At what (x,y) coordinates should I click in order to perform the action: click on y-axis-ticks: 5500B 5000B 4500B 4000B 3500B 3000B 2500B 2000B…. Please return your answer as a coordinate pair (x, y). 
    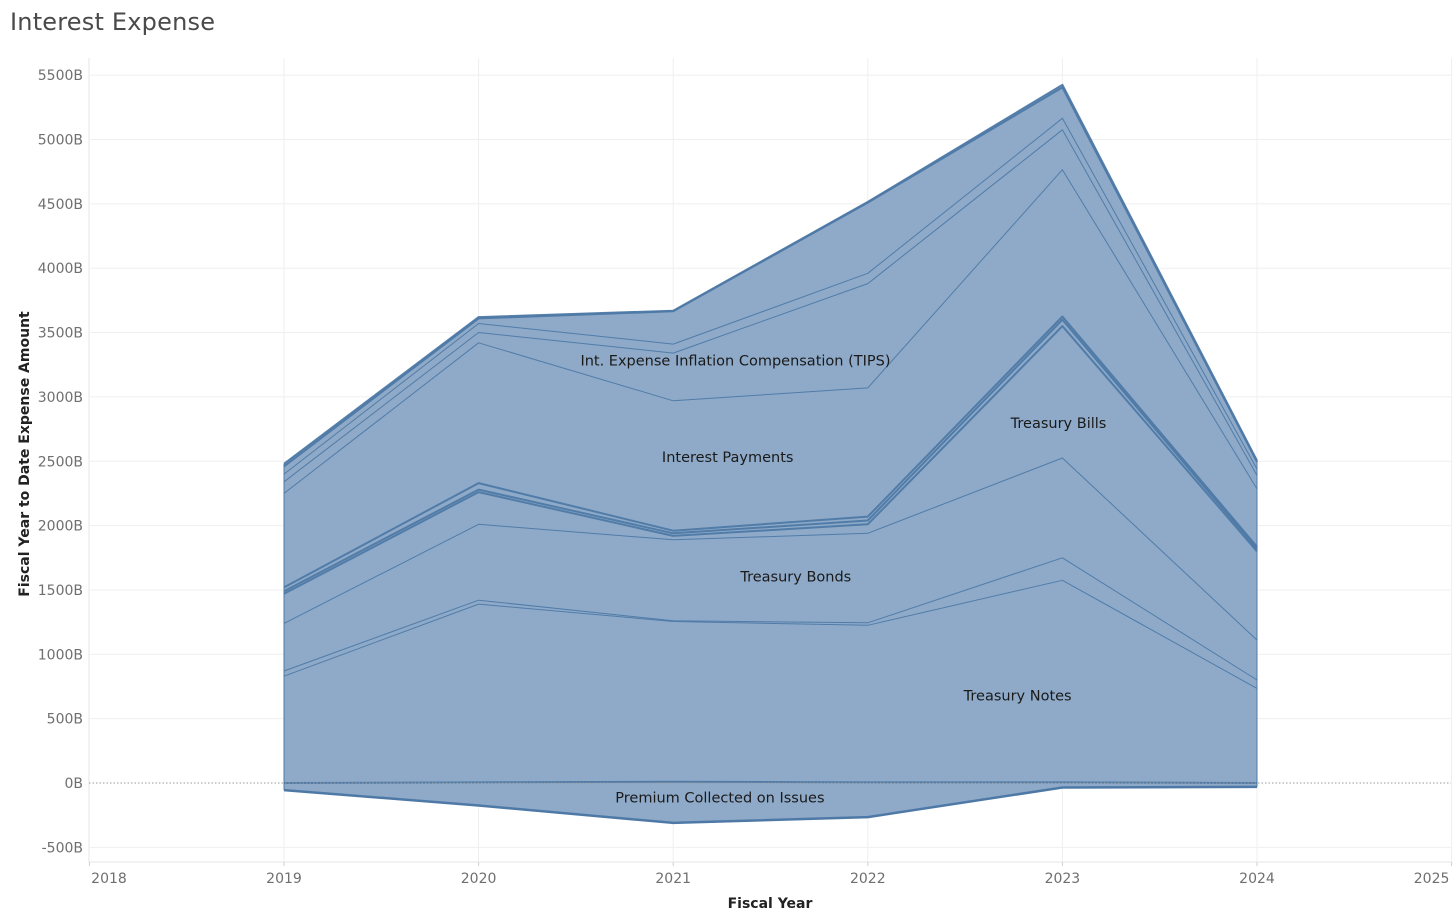
    Looking at the image, I should click on (60, 462).